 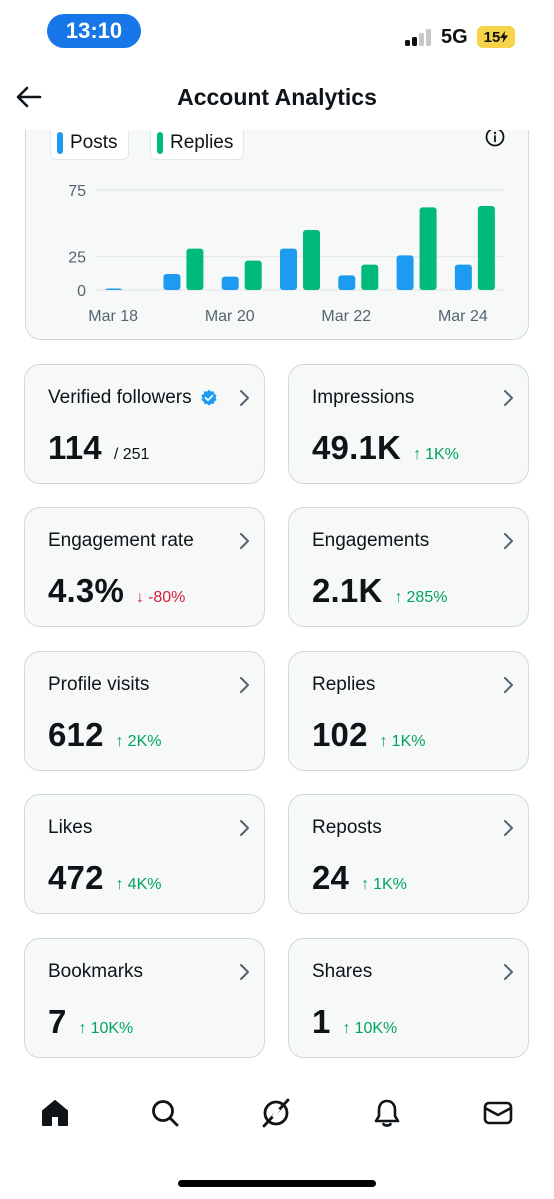 What do you see at coordinates (77, 258) in the screenshot?
I see `y-tick-label: 25` at bounding box center [77, 258].